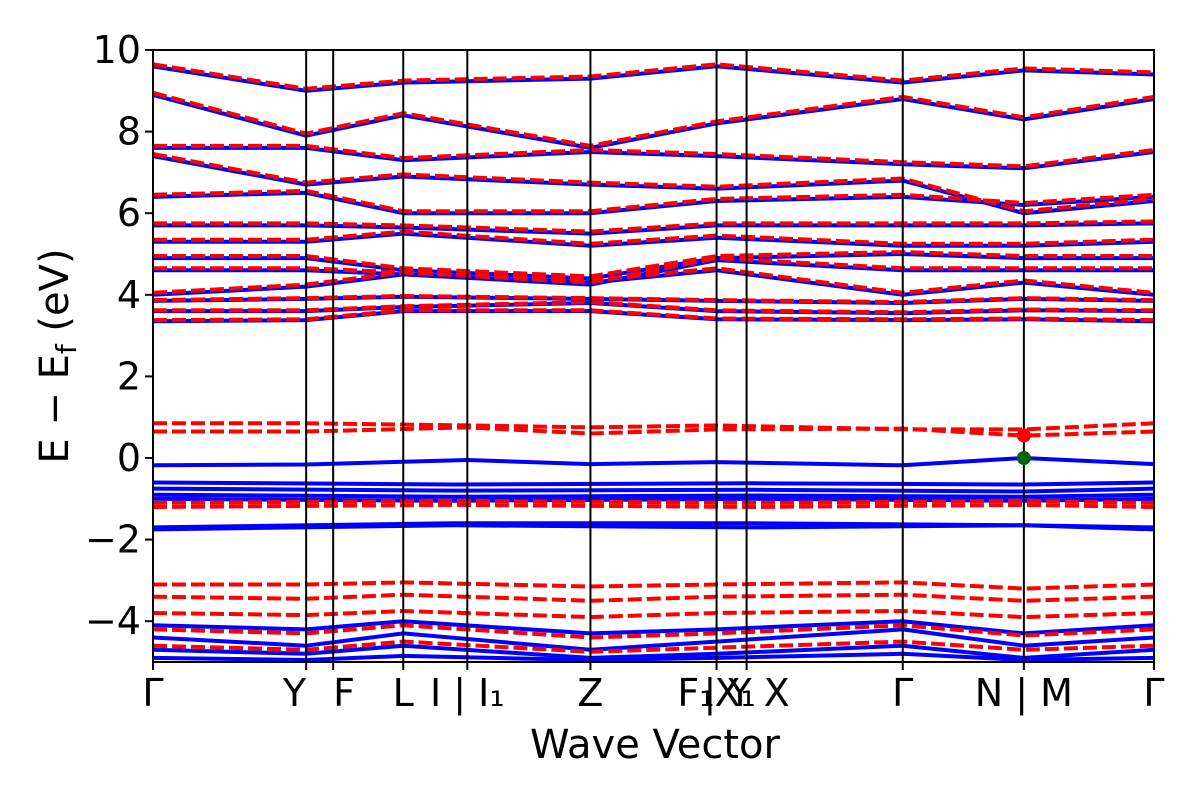 This screenshot has height=800, width=1200. What do you see at coordinates (129, 458) in the screenshot?
I see `y-tick-label-5: 0` at bounding box center [129, 458].